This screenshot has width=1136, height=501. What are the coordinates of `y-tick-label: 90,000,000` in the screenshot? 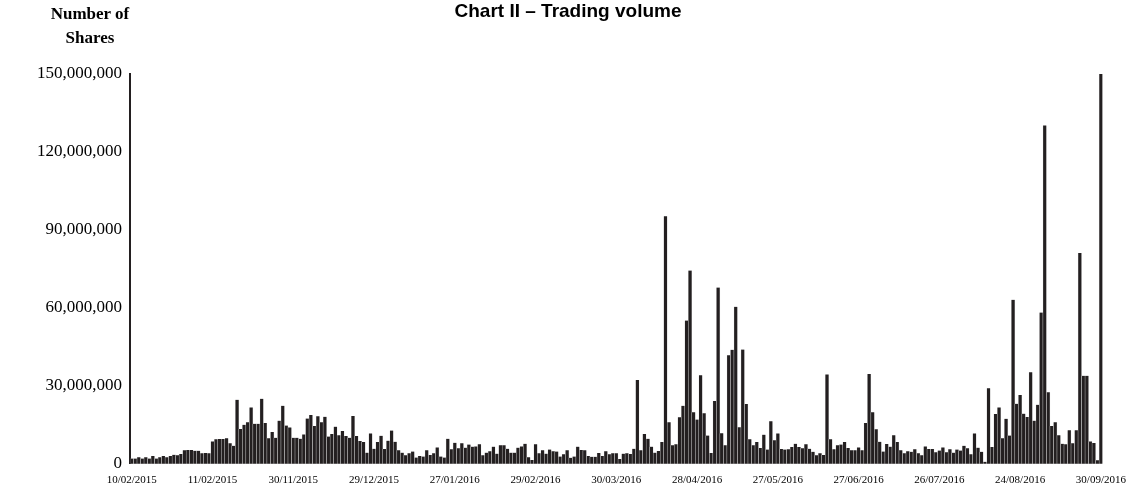 It's located at (83, 229).